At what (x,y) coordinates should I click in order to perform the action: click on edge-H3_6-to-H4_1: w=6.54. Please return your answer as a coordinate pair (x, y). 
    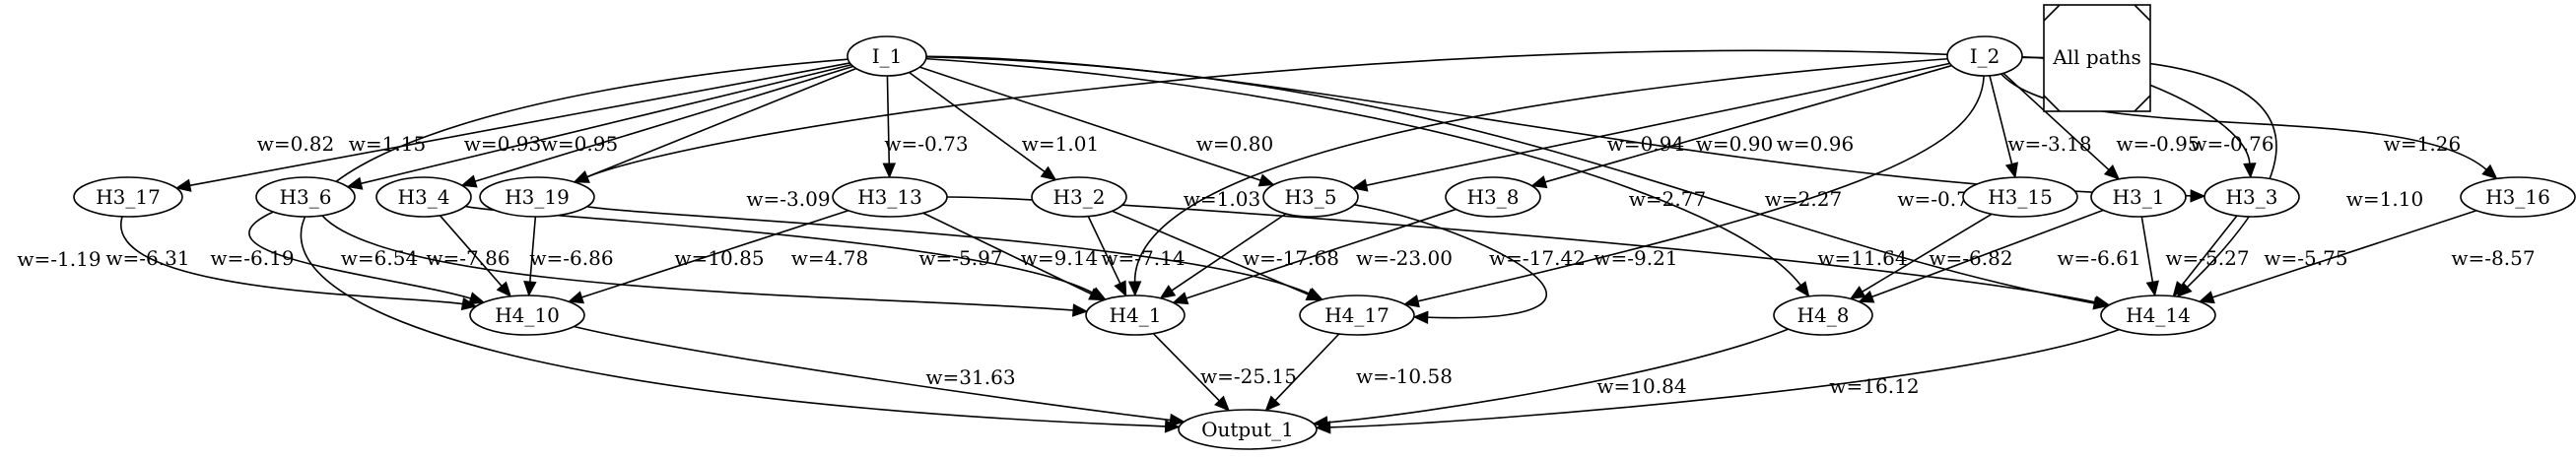
    Looking at the image, I should click on (705, 266).